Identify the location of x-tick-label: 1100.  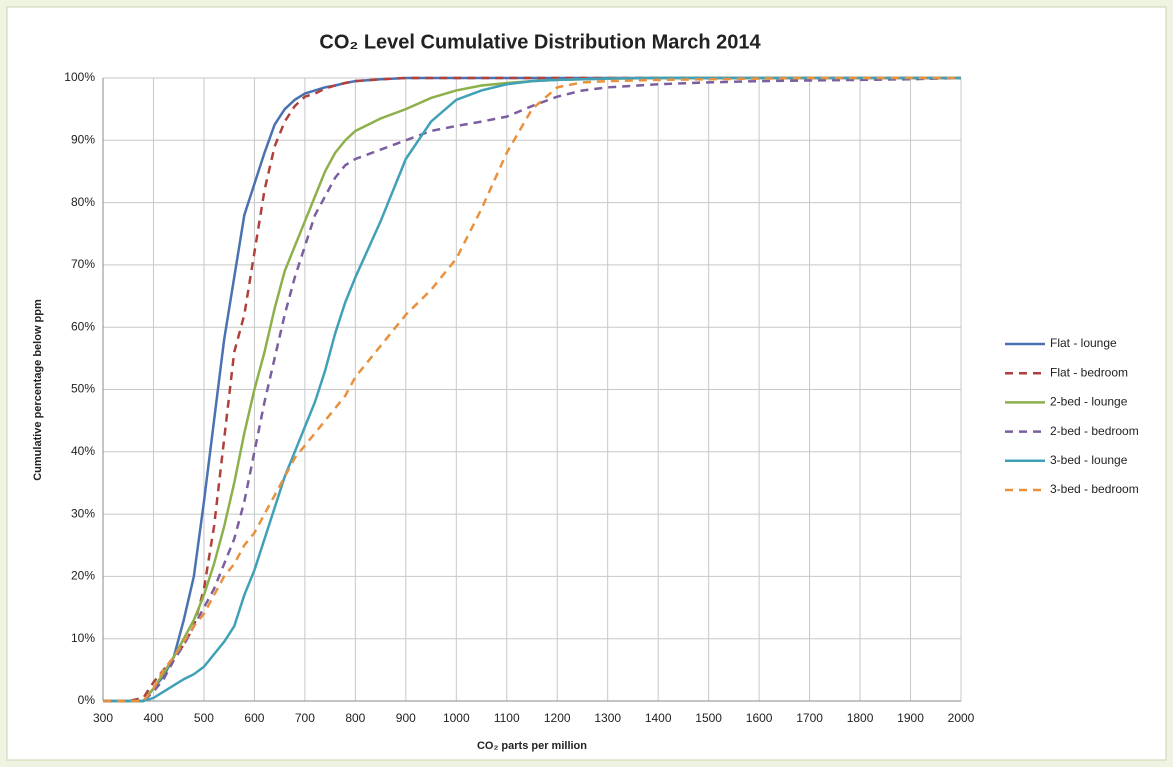
(507, 718).